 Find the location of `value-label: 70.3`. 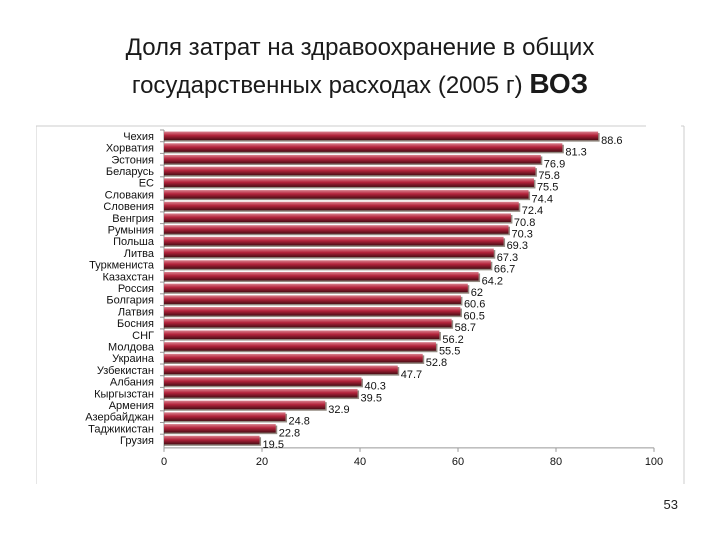

value-label: 70.3 is located at coordinates (521, 234).